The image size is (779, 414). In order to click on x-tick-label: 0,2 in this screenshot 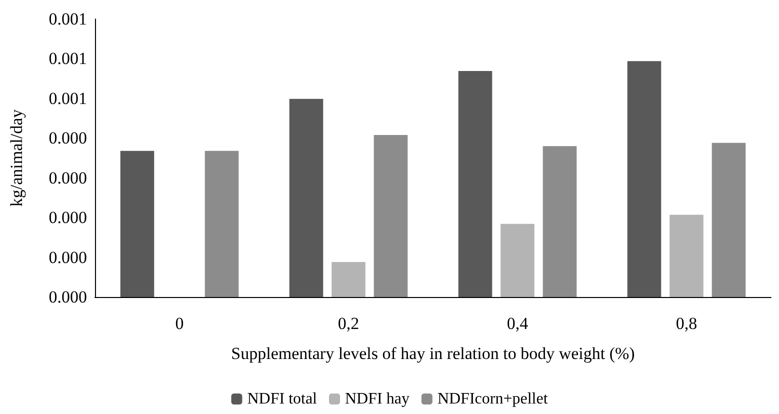, I will do `click(349, 323)`.